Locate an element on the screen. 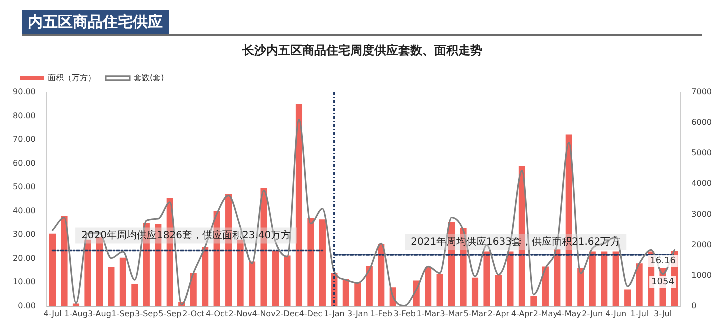 This screenshot has width=725, height=324. x-tick-label: 5-Sep is located at coordinates (170, 313).